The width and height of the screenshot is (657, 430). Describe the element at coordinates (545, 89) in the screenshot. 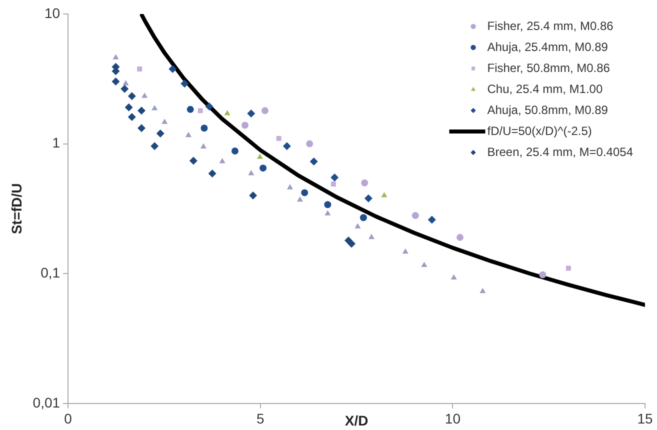

I see `legend-label: Chu, 25.4 mm, M1.00` at that location.